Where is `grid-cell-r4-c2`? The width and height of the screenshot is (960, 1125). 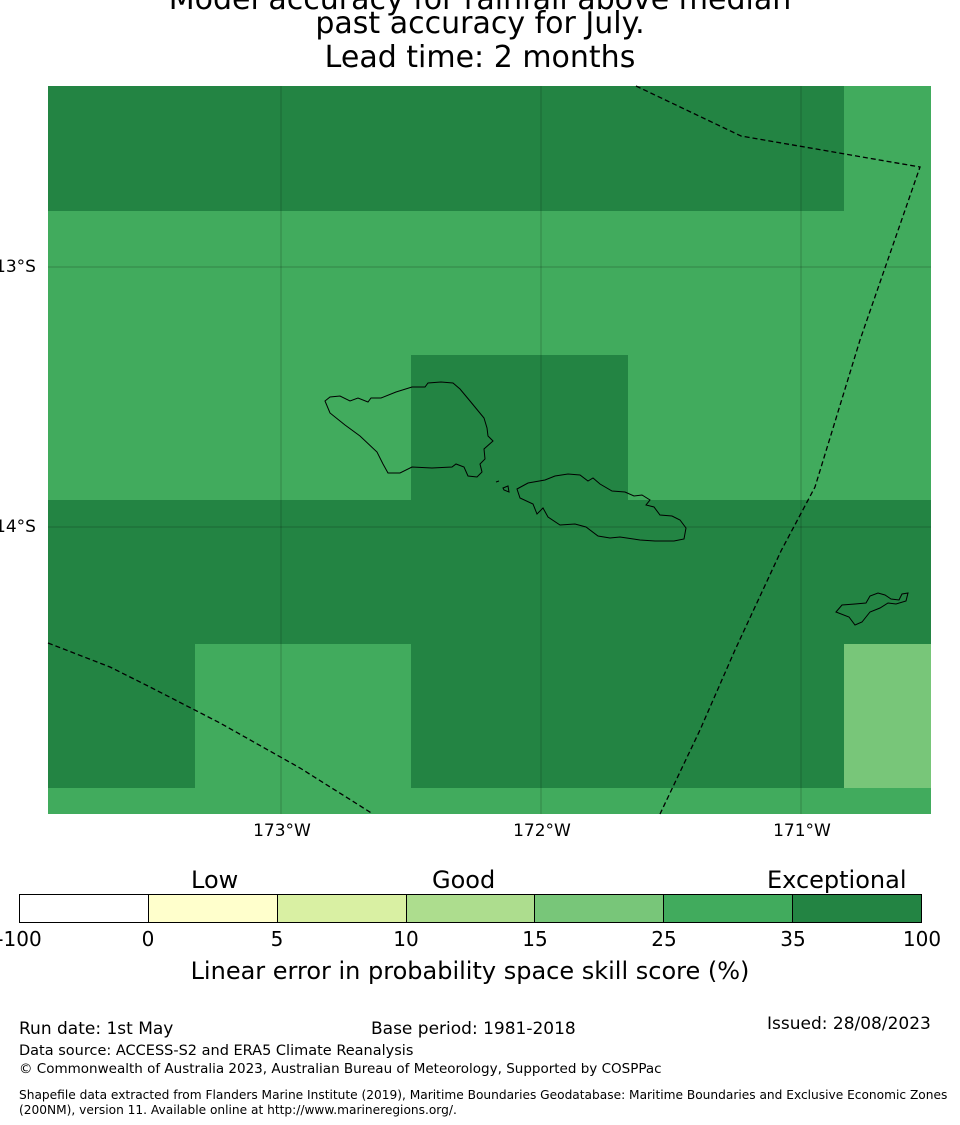 grid-cell-r4-c2 is located at coordinates (627, 716).